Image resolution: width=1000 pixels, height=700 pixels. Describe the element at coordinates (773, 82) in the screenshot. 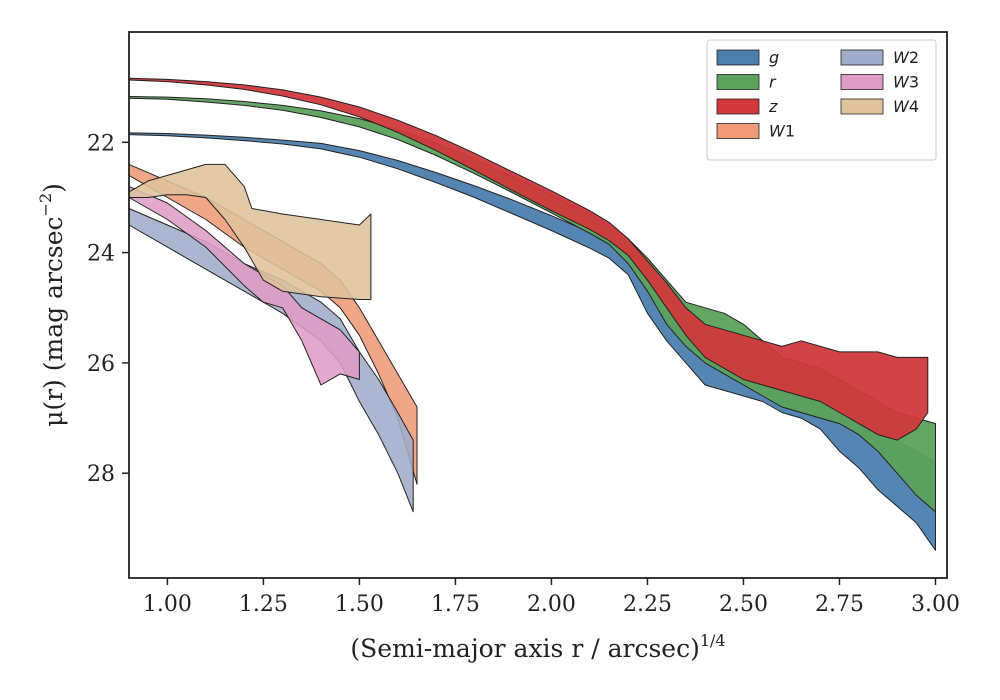

I see `legend-label-r: r` at that location.